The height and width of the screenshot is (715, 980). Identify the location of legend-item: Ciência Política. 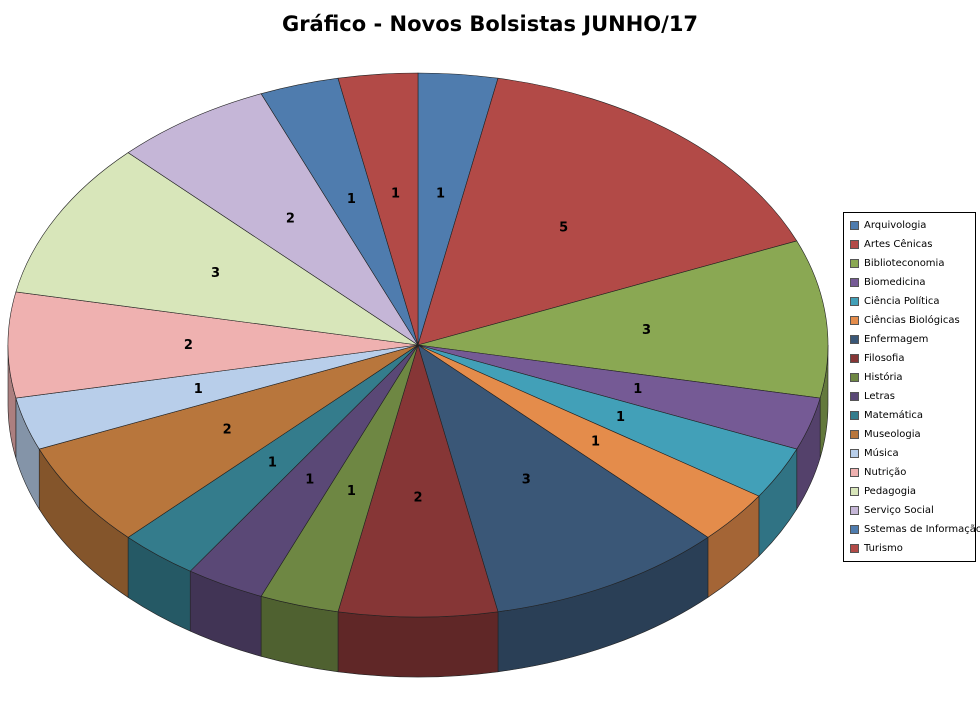
(912, 301).